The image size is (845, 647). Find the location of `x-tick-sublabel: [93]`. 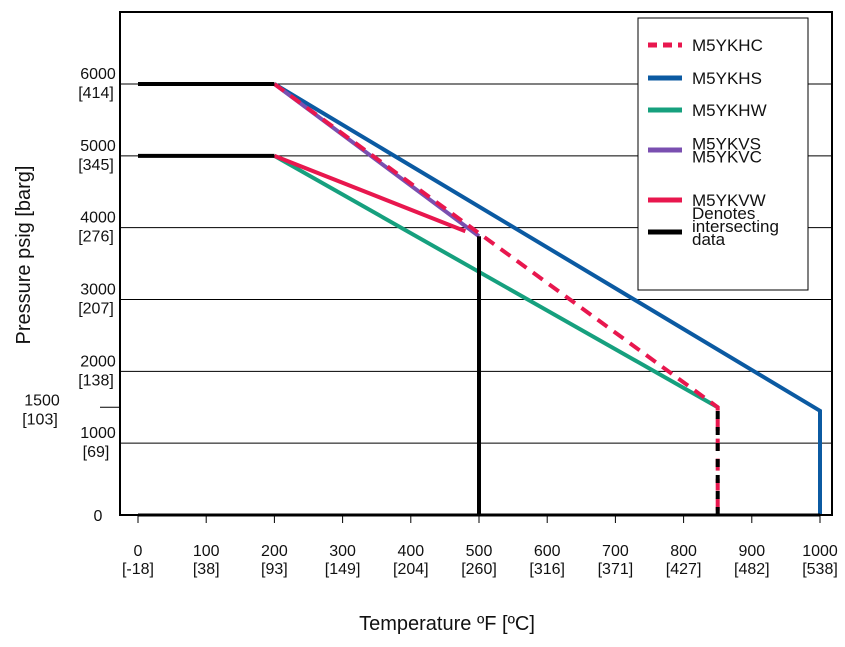

x-tick-sublabel: [93] is located at coordinates (274, 569).